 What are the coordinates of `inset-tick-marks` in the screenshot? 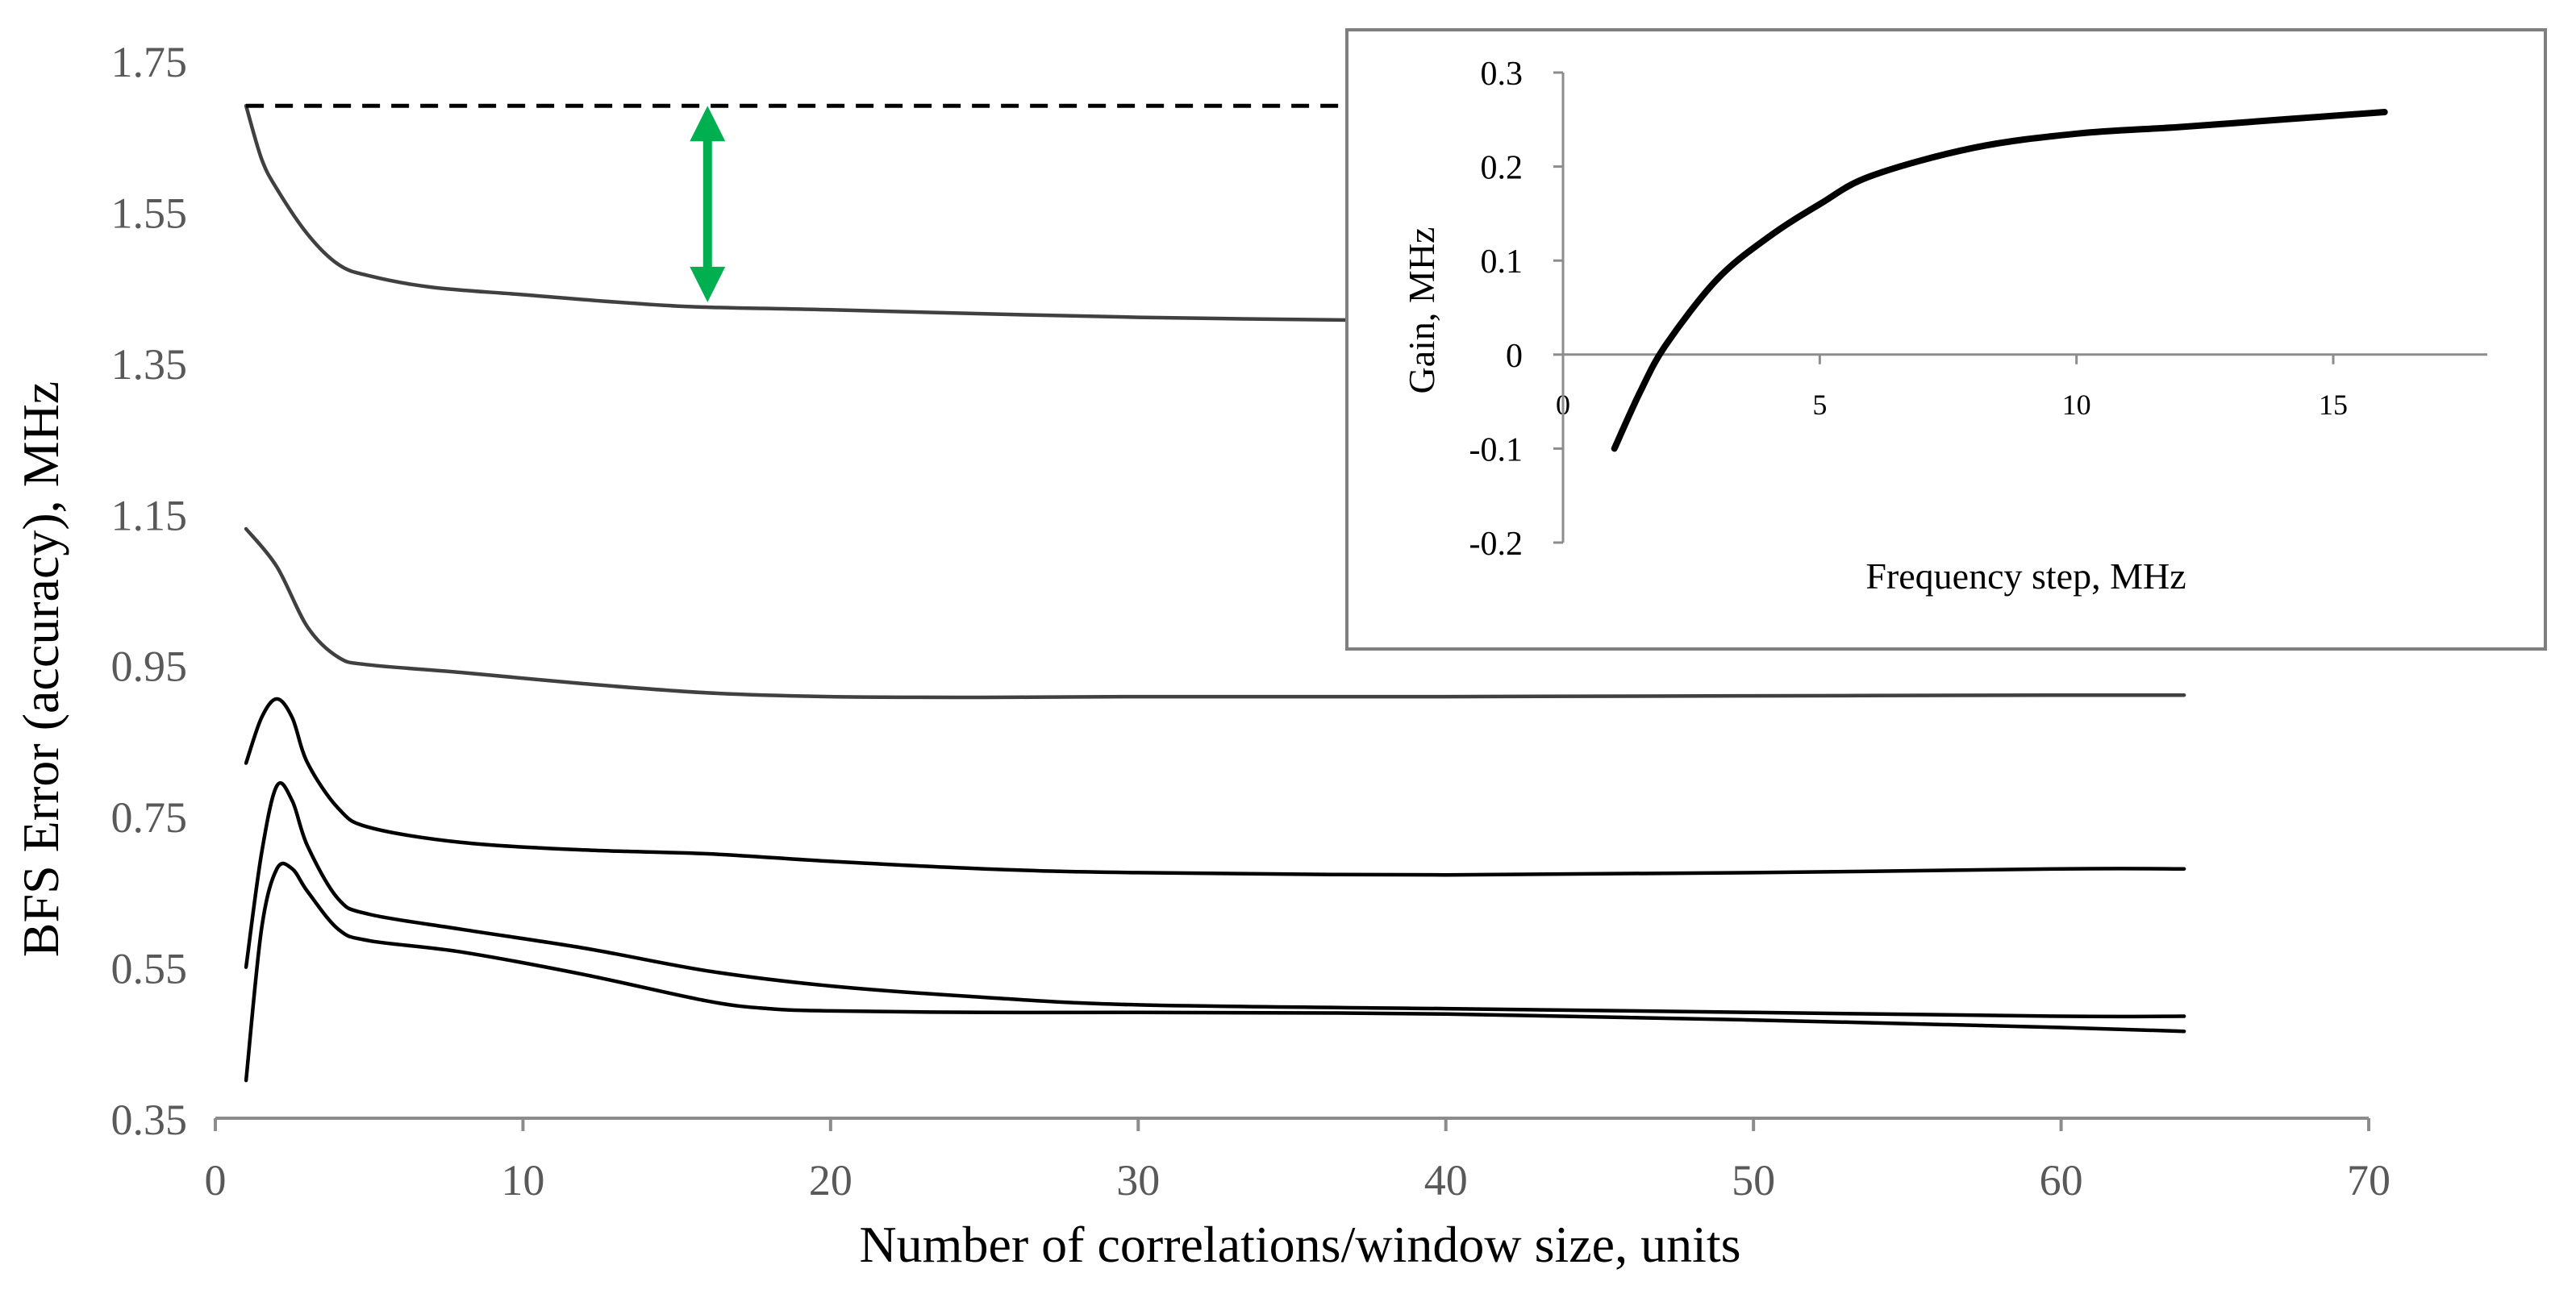 It's located at (1944, 307).